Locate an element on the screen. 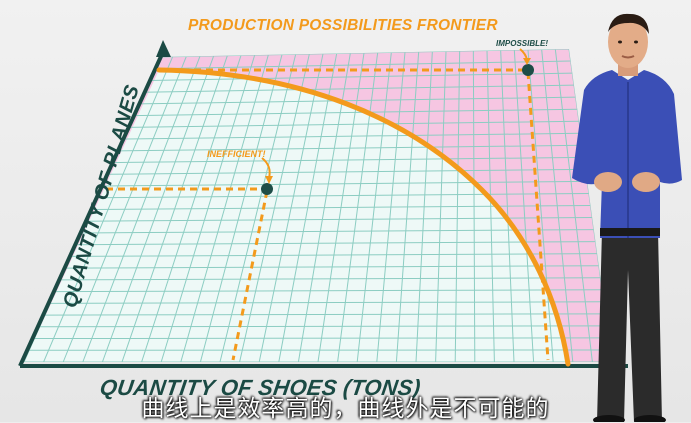 The width and height of the screenshot is (691, 423). chart-title: PRODUCTION POSSIBILITIES FRONTIER is located at coordinates (343, 26).